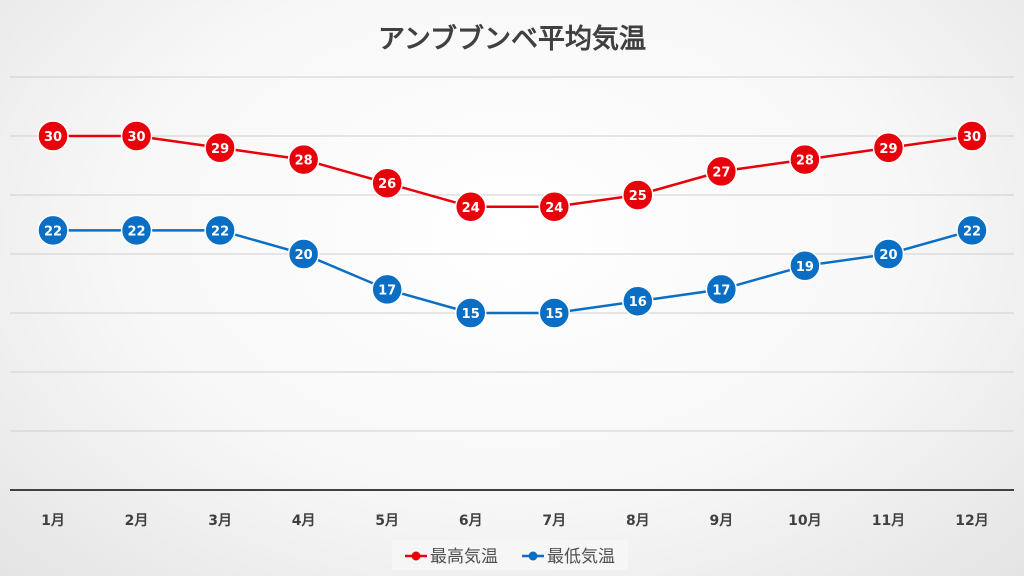  I want to click on legend-item: 最低気温, so click(568, 557).